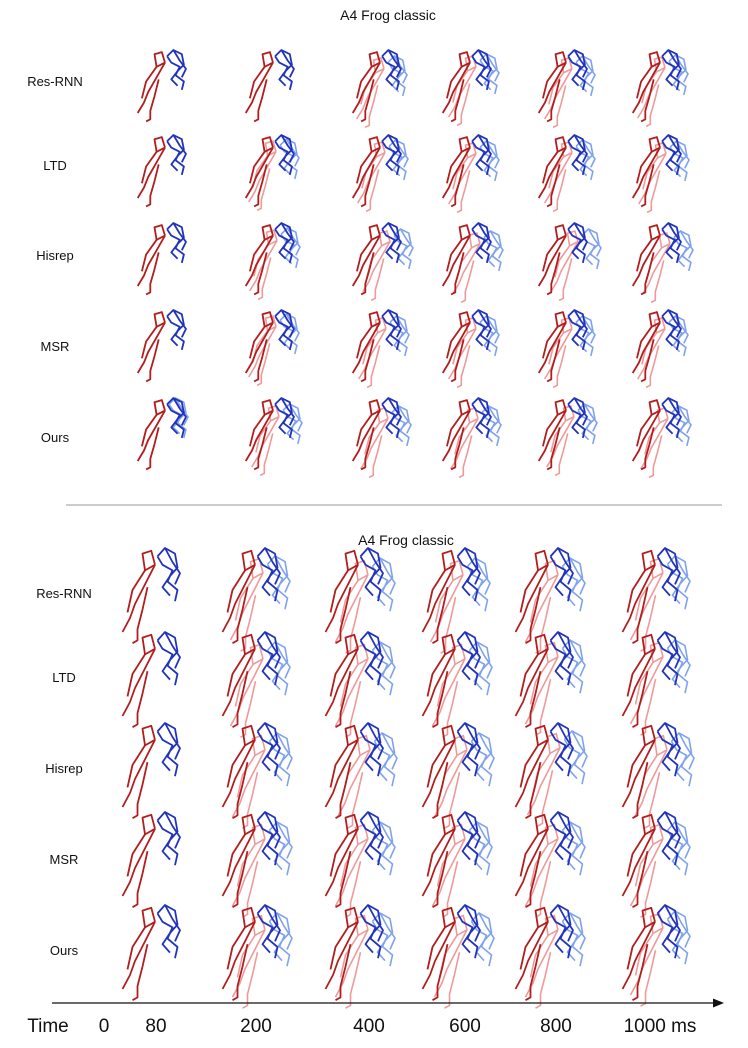 The width and height of the screenshot is (748, 1048). I want to click on pose-figure-bottom-r3-c3, so click(361, 775).